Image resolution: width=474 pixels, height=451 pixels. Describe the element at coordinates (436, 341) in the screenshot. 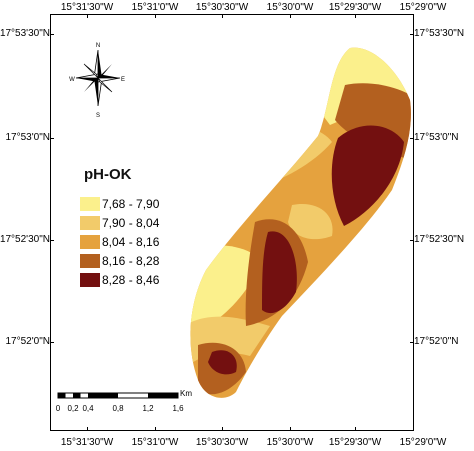

I see `right-coord-label: 17°52'0"N` at that location.